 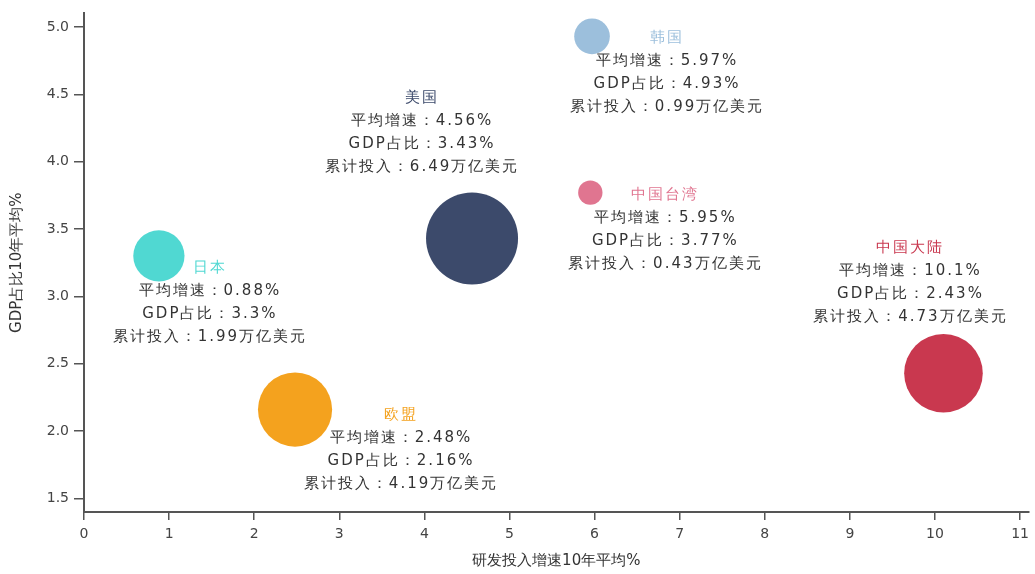 I want to click on x-tick-label: 3, so click(x=339, y=533).